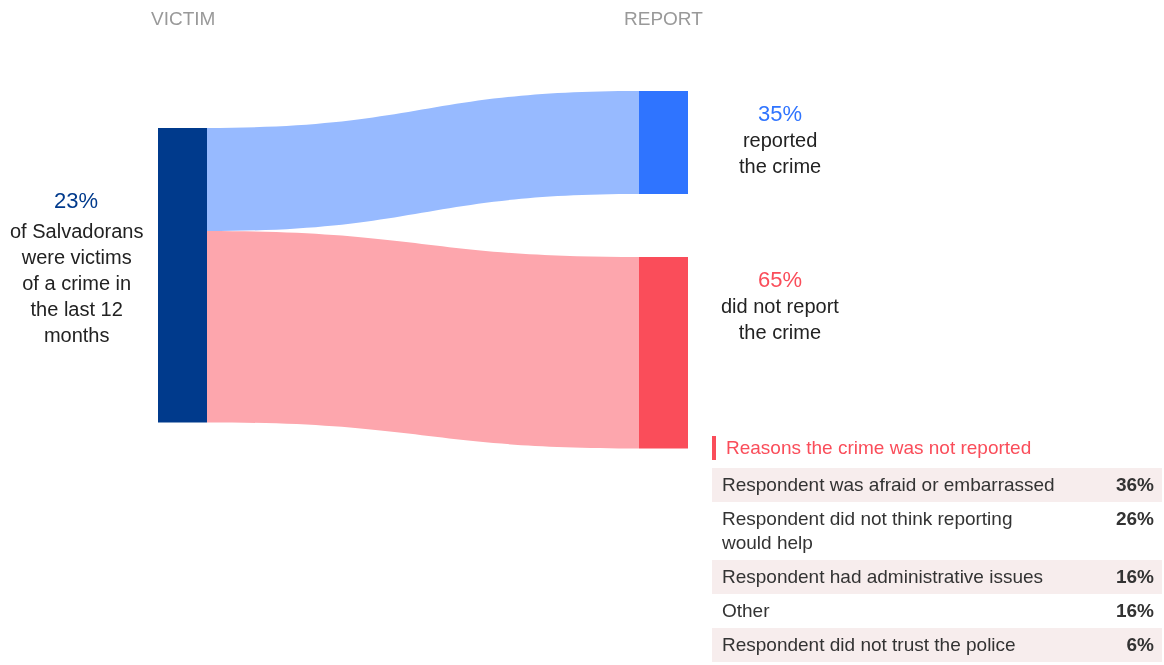 Image resolution: width=1164 pixels, height=665 pixels. Describe the element at coordinates (780, 153) in the screenshot. I see `category-label: reported the crime` at that location.